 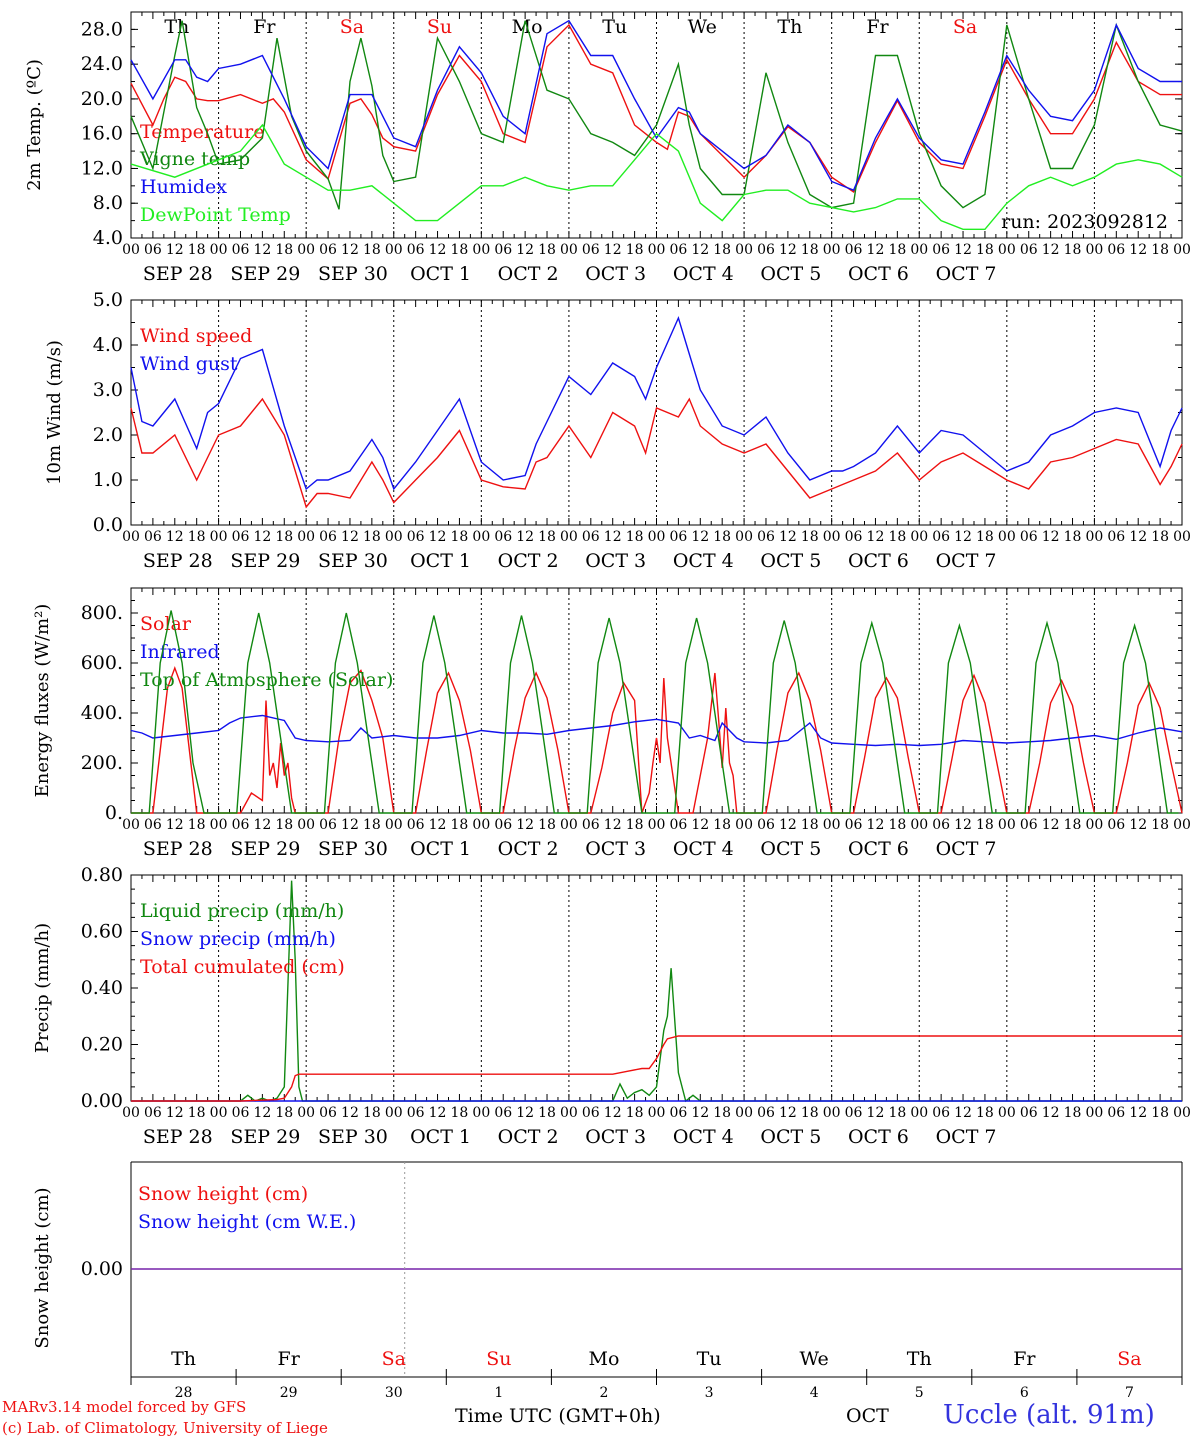 I want to click on weekday-label: Tu, so click(x=614, y=27).